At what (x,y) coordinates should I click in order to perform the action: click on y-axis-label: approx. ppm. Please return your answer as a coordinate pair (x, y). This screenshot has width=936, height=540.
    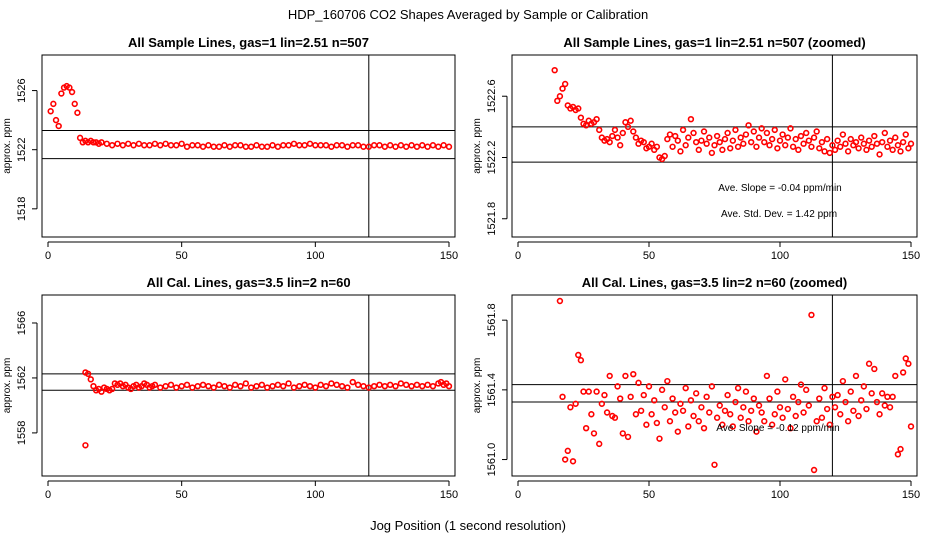
    Looking at the image, I should click on (477, 386).